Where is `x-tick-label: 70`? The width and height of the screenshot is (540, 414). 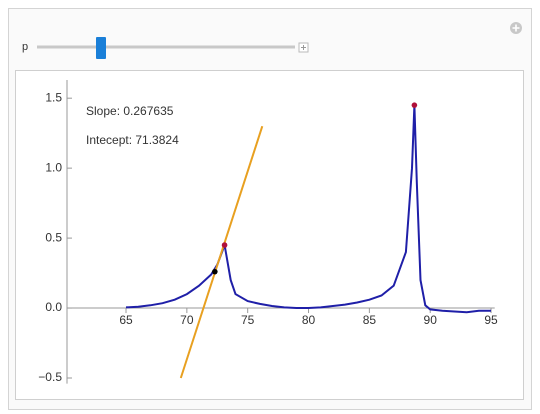 x-tick-label: 70 is located at coordinates (187, 320).